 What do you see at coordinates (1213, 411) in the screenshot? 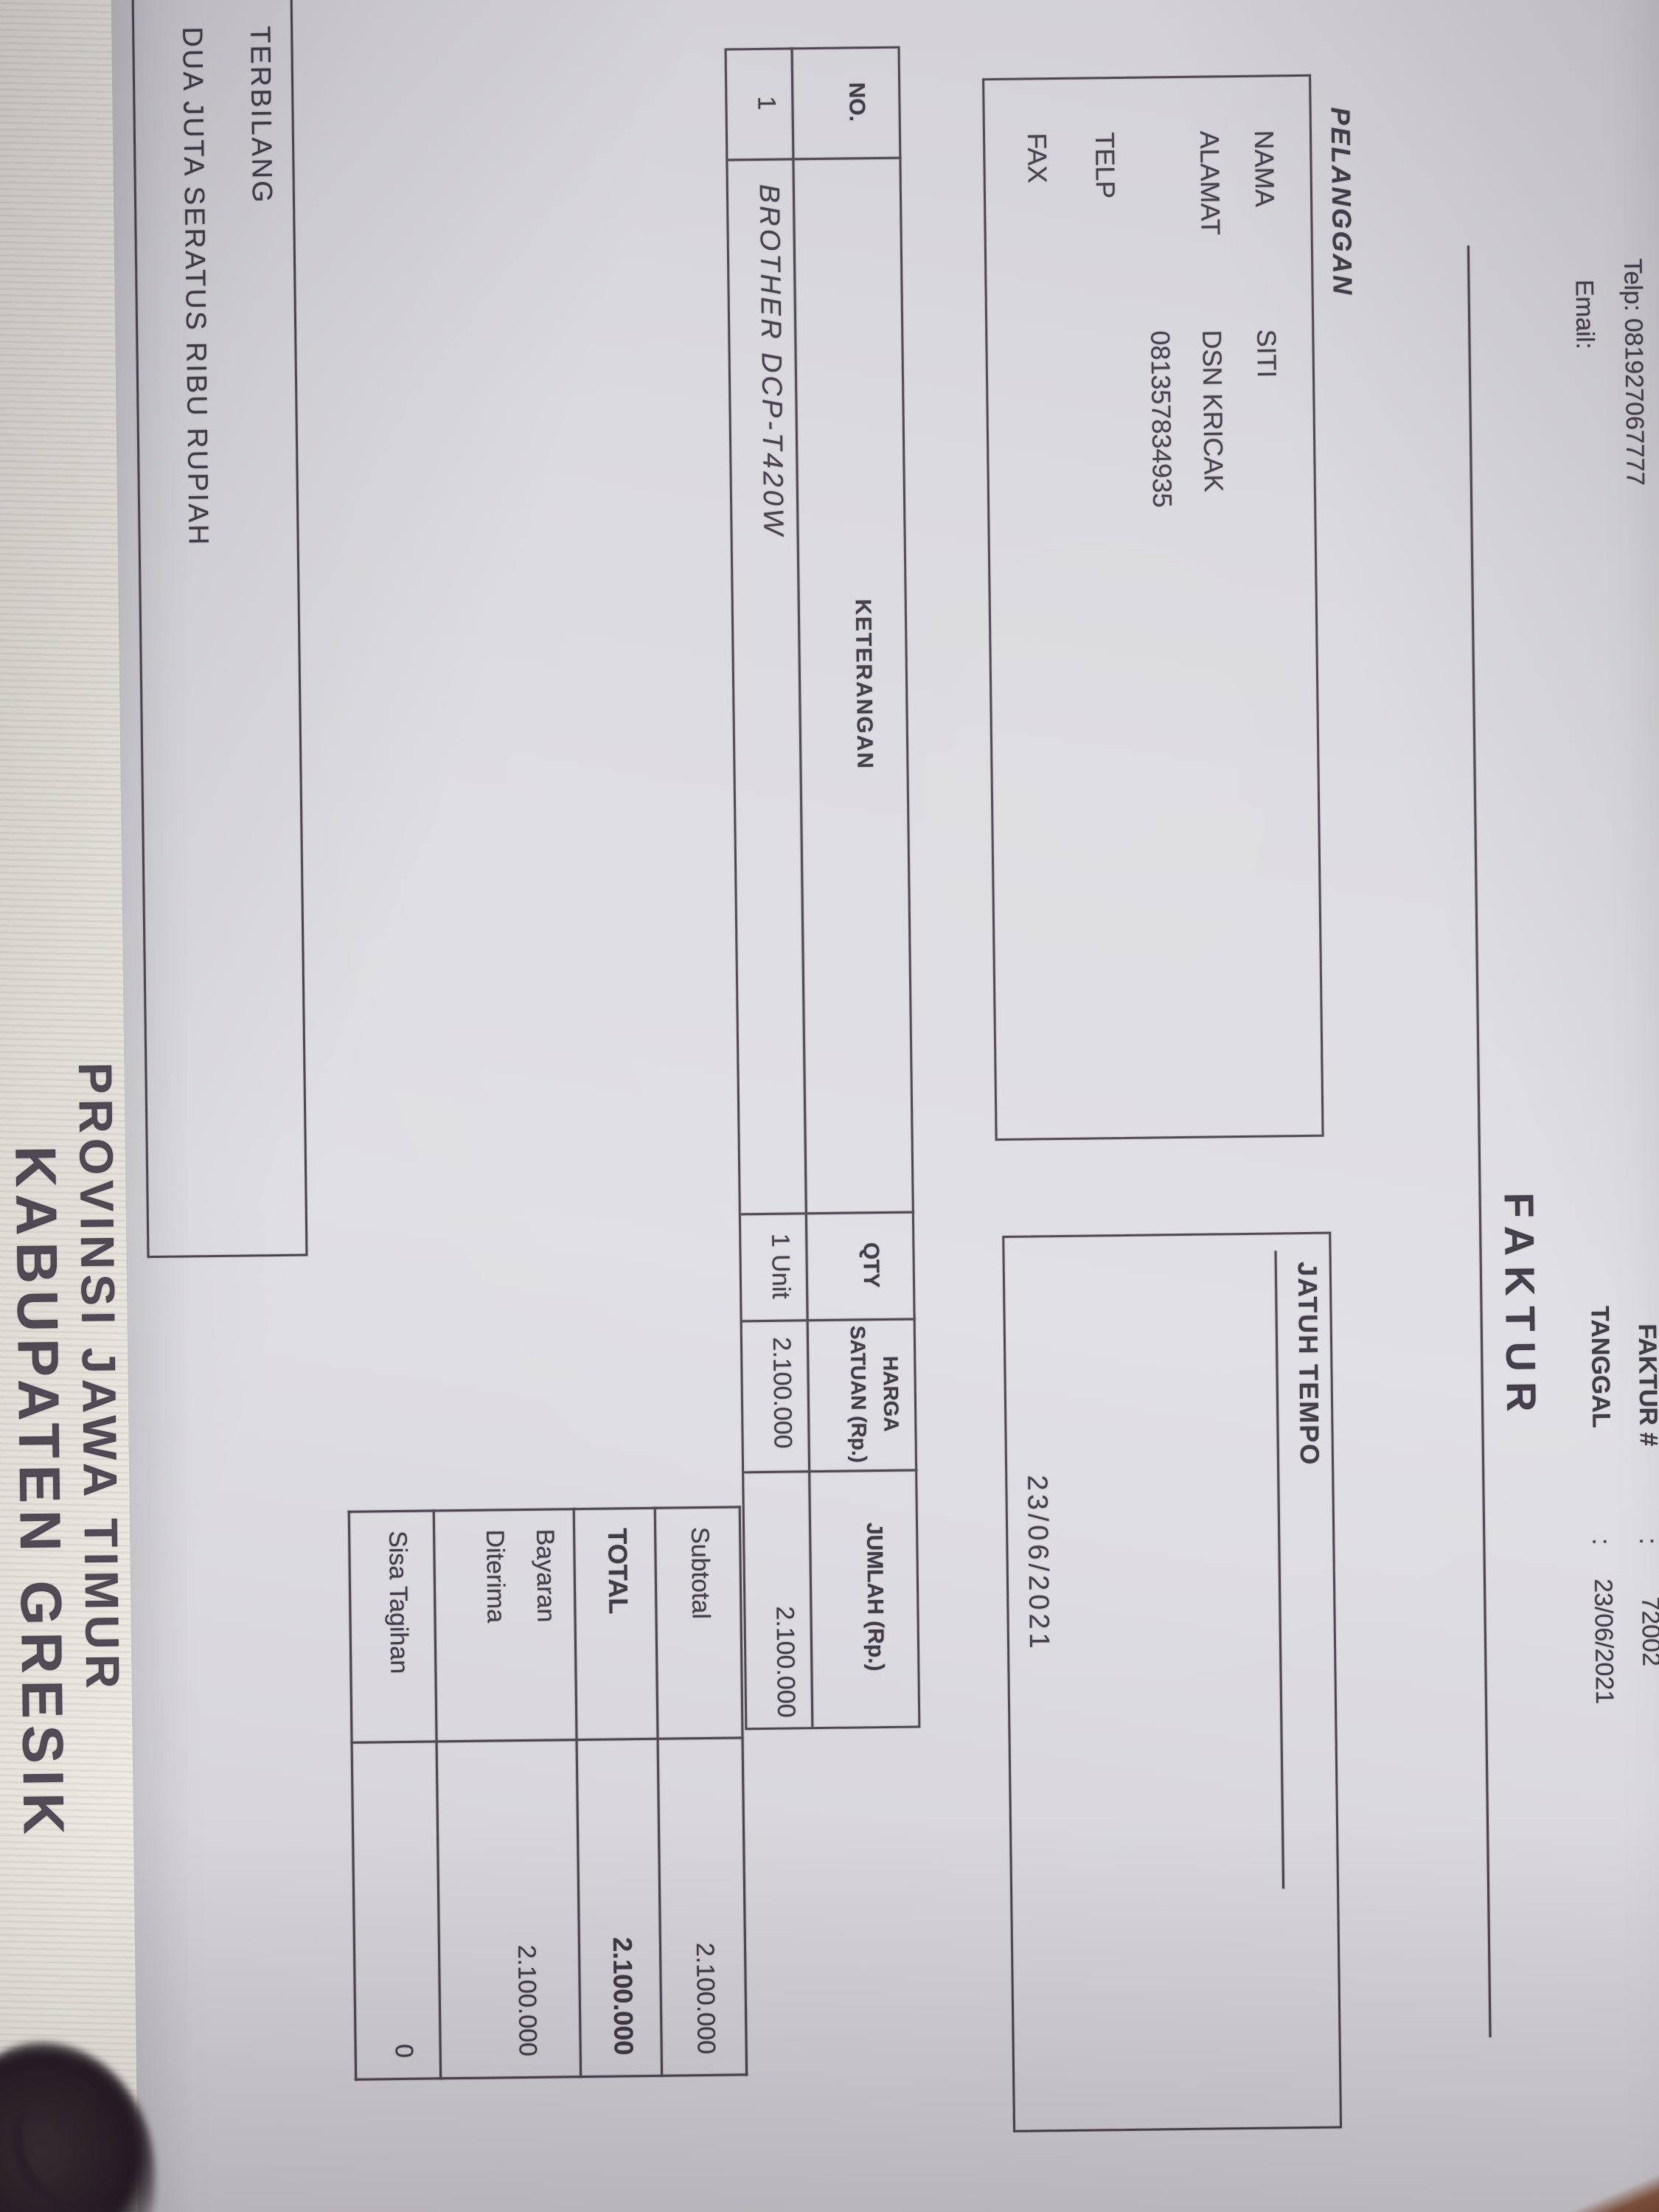
I see `alamat-value: DSN KRICAK` at bounding box center [1213, 411].